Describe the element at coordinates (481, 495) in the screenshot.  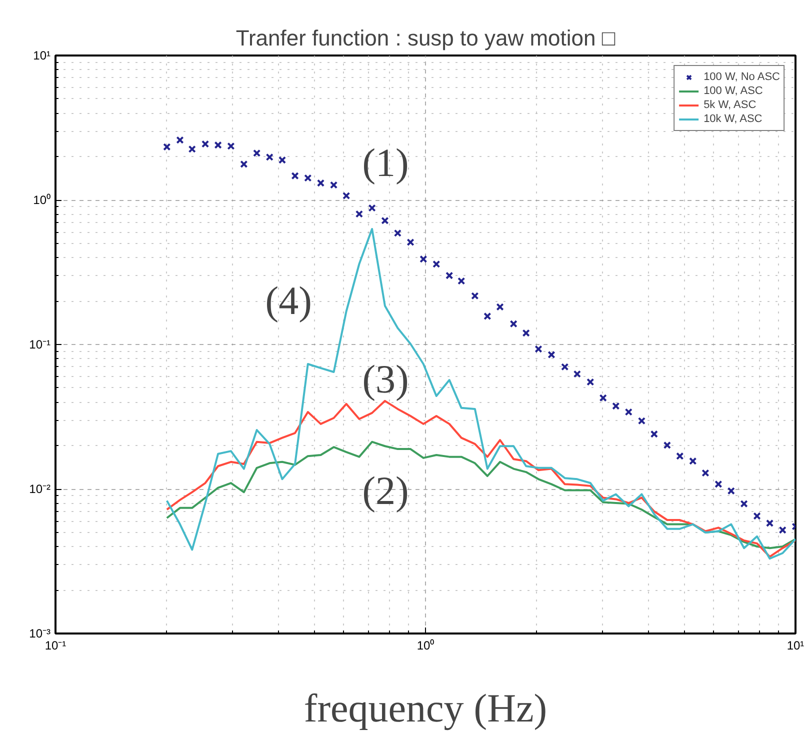
I see `line-series` at that location.